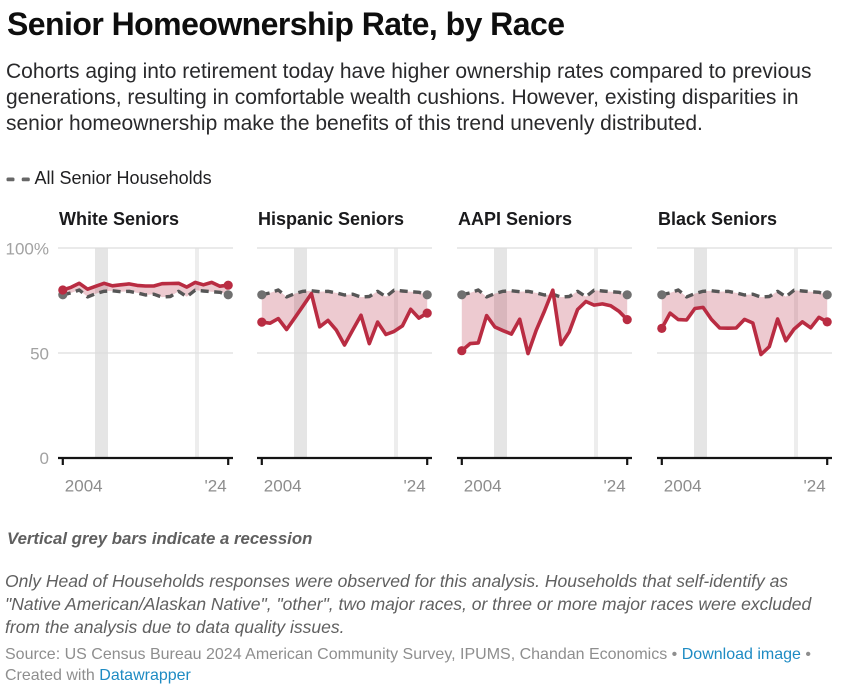 The height and width of the screenshot is (694, 845). I want to click on svg-text: 100%, so click(27, 249).